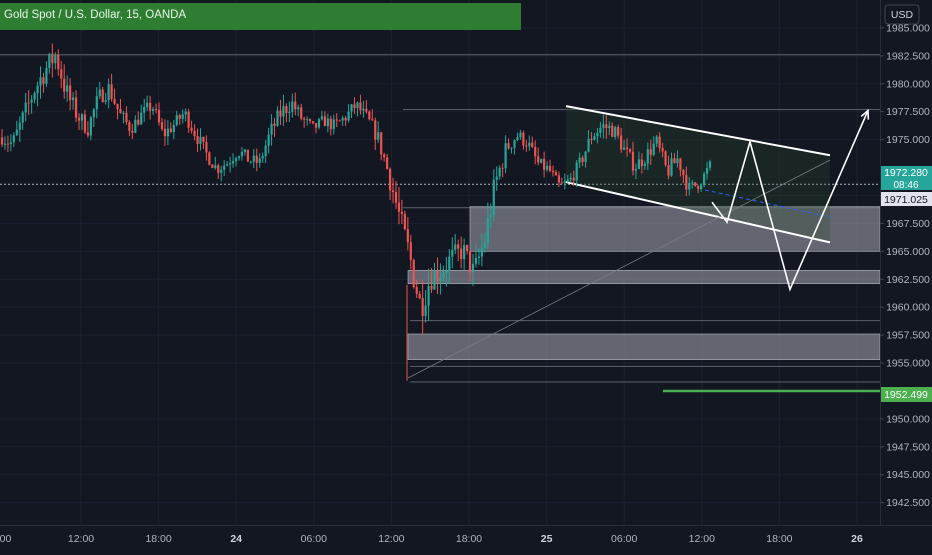 The height and width of the screenshot is (555, 932). I want to click on channel-fill, so click(698, 174).